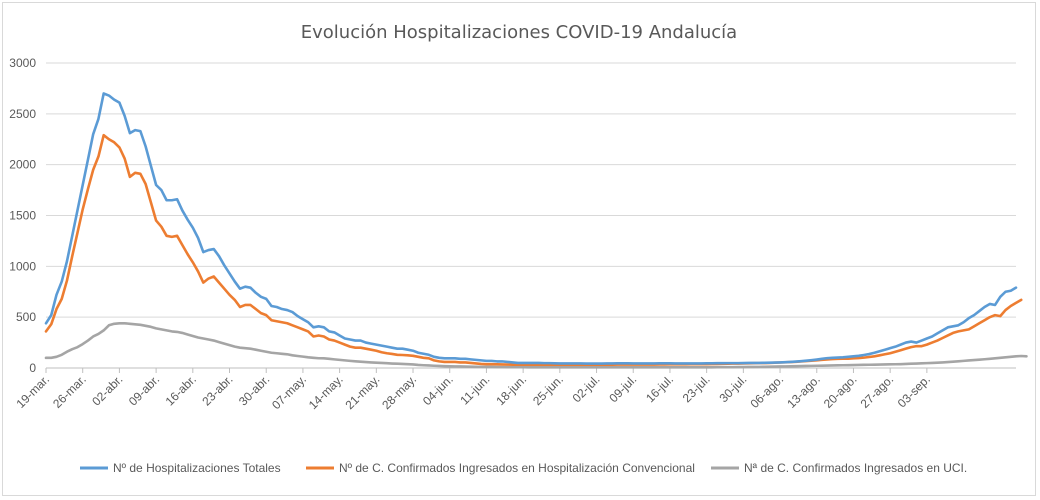 This screenshot has width=1040, height=500. Describe the element at coordinates (399, 392) in the screenshot. I see `x-tick-label: 28-may.` at that location.